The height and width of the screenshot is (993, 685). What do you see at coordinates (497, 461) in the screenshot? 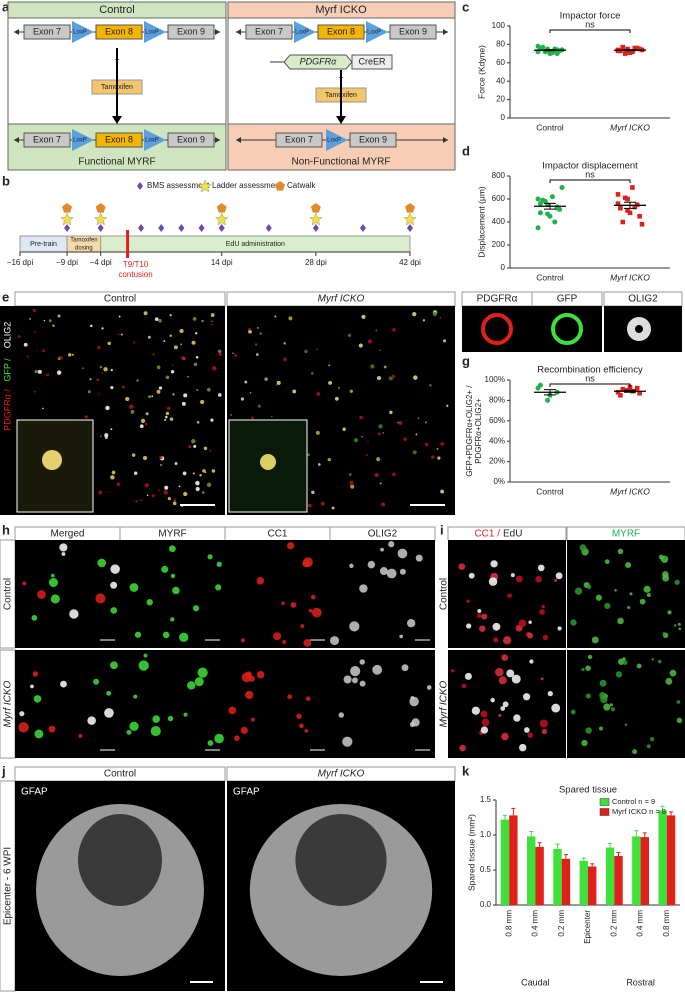
I see `y-tick-label: 20%` at bounding box center [497, 461].